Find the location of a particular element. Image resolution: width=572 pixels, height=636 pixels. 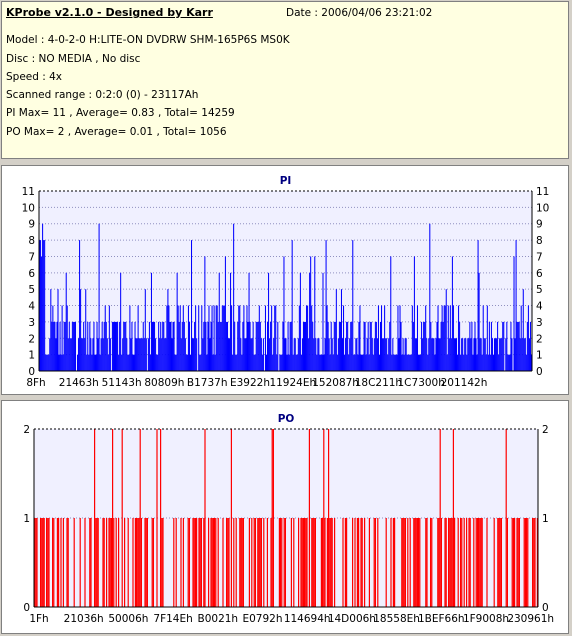

x-tick-label: 21463h is located at coordinates (79, 383).